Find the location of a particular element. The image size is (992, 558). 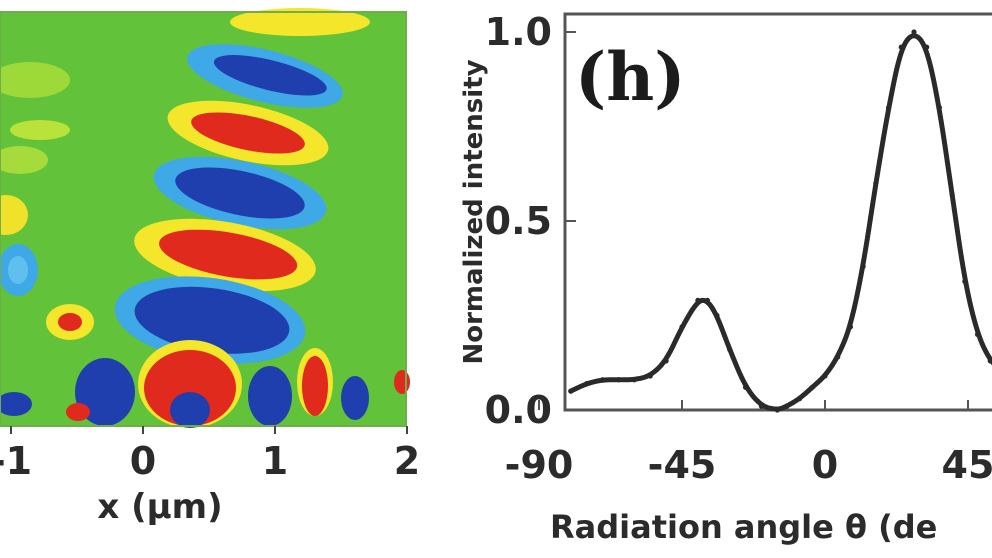

field-map-x-tick-label: 2 is located at coordinates (407, 461).